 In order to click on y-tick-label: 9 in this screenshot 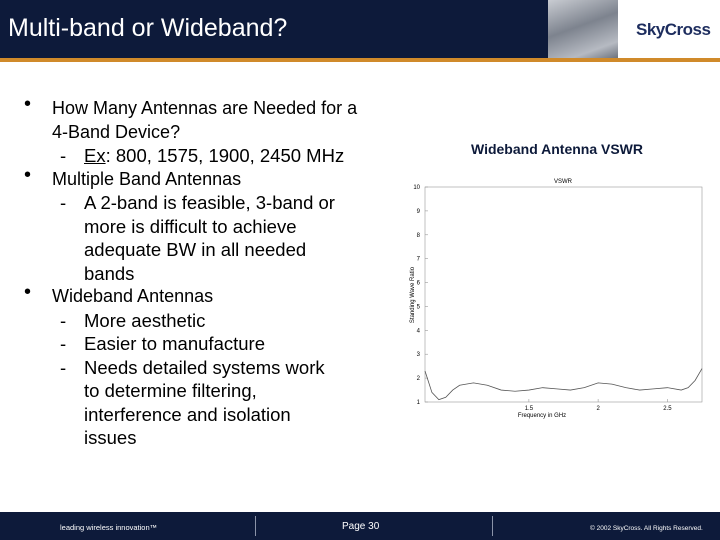, I will do `click(419, 212)`.